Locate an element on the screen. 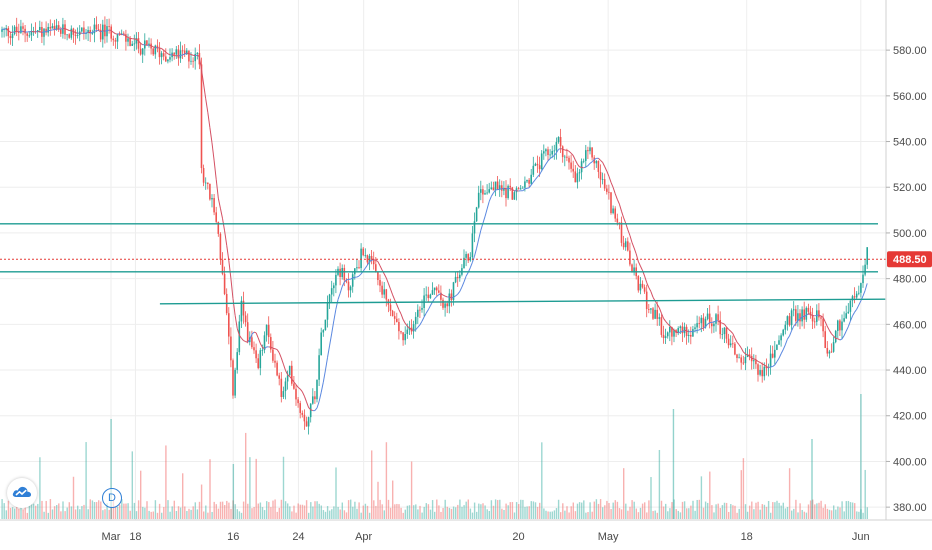 The width and height of the screenshot is (932, 550). tradingview-logo is located at coordinates (22, 493).